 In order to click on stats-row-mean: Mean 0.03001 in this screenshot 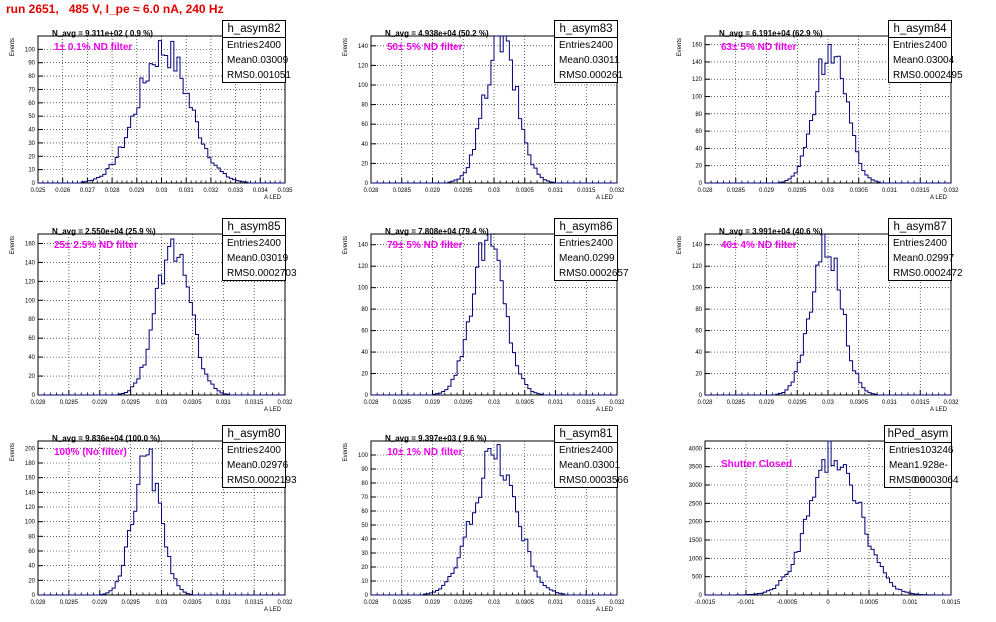, I will do `click(587, 465)`.